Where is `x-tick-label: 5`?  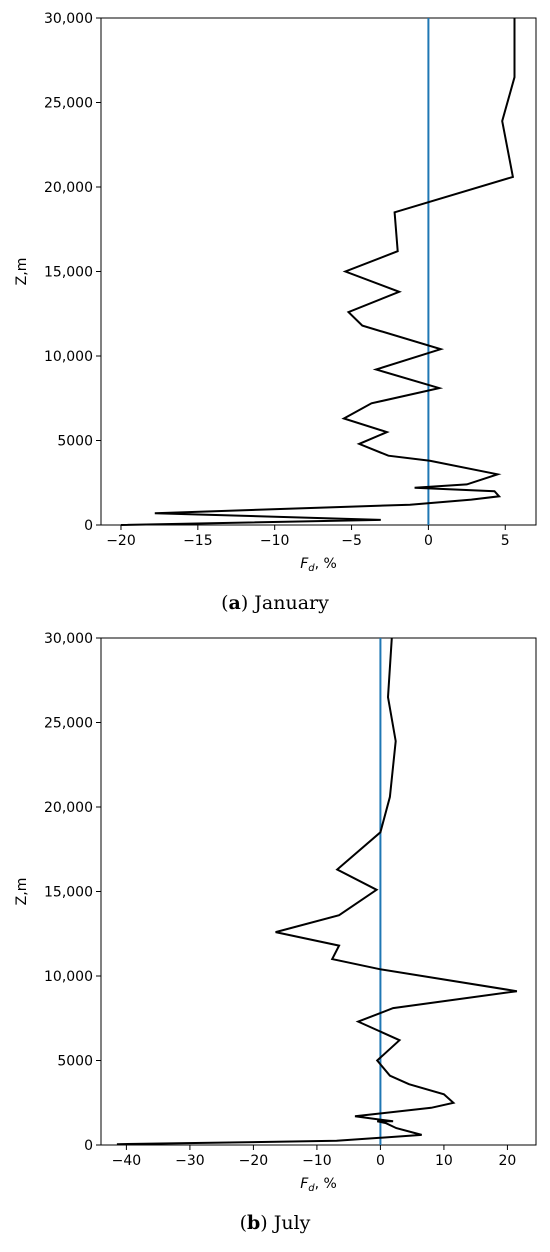 x-tick-label: 5 is located at coordinates (505, 541).